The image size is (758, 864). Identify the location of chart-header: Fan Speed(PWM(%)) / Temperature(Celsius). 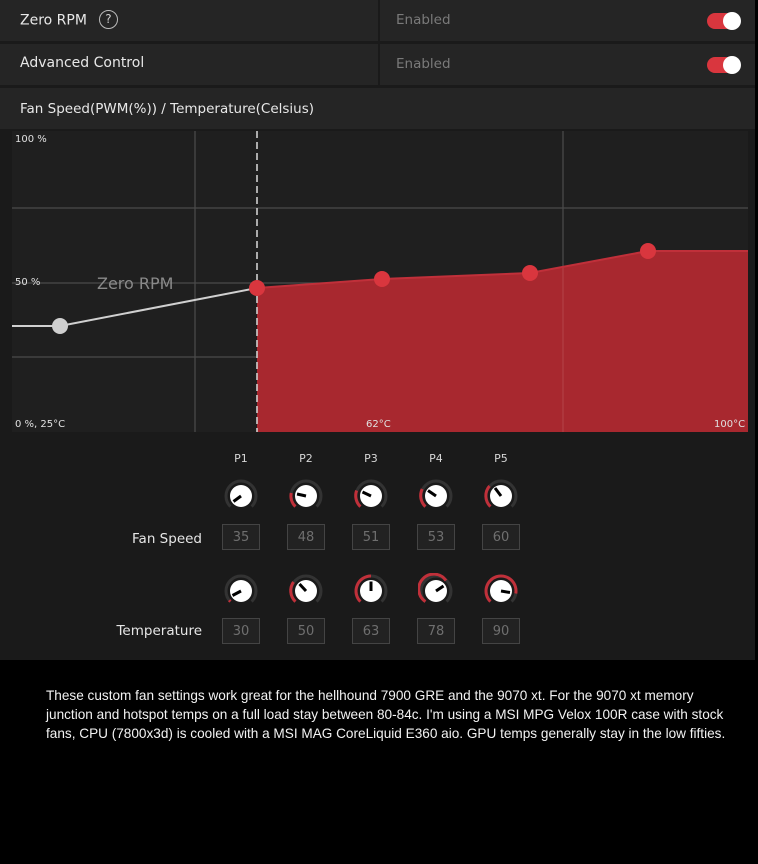
(377, 108).